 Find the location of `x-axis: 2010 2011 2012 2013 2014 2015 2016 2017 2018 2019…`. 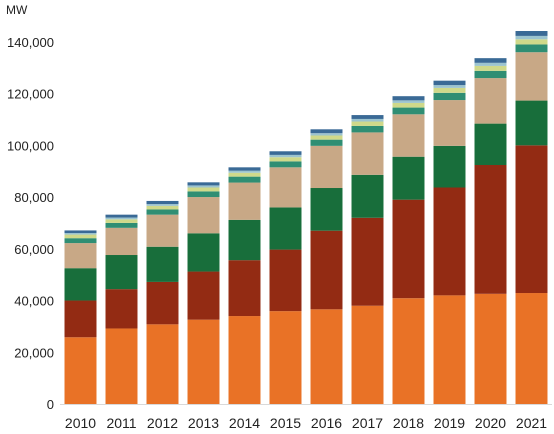

x-axis: 2010 2011 2012 2013 2014 2015 2016 2017 2018 2019… is located at coordinates (306, 423).